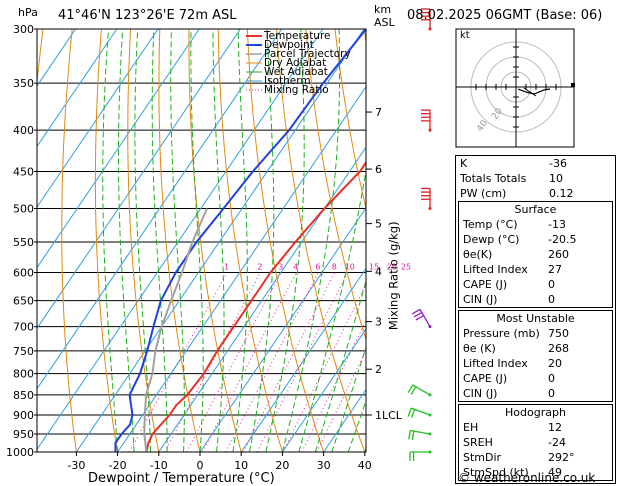 This screenshot has height=486, width=629. I want to click on hodograph-trace, so click(534, 91).